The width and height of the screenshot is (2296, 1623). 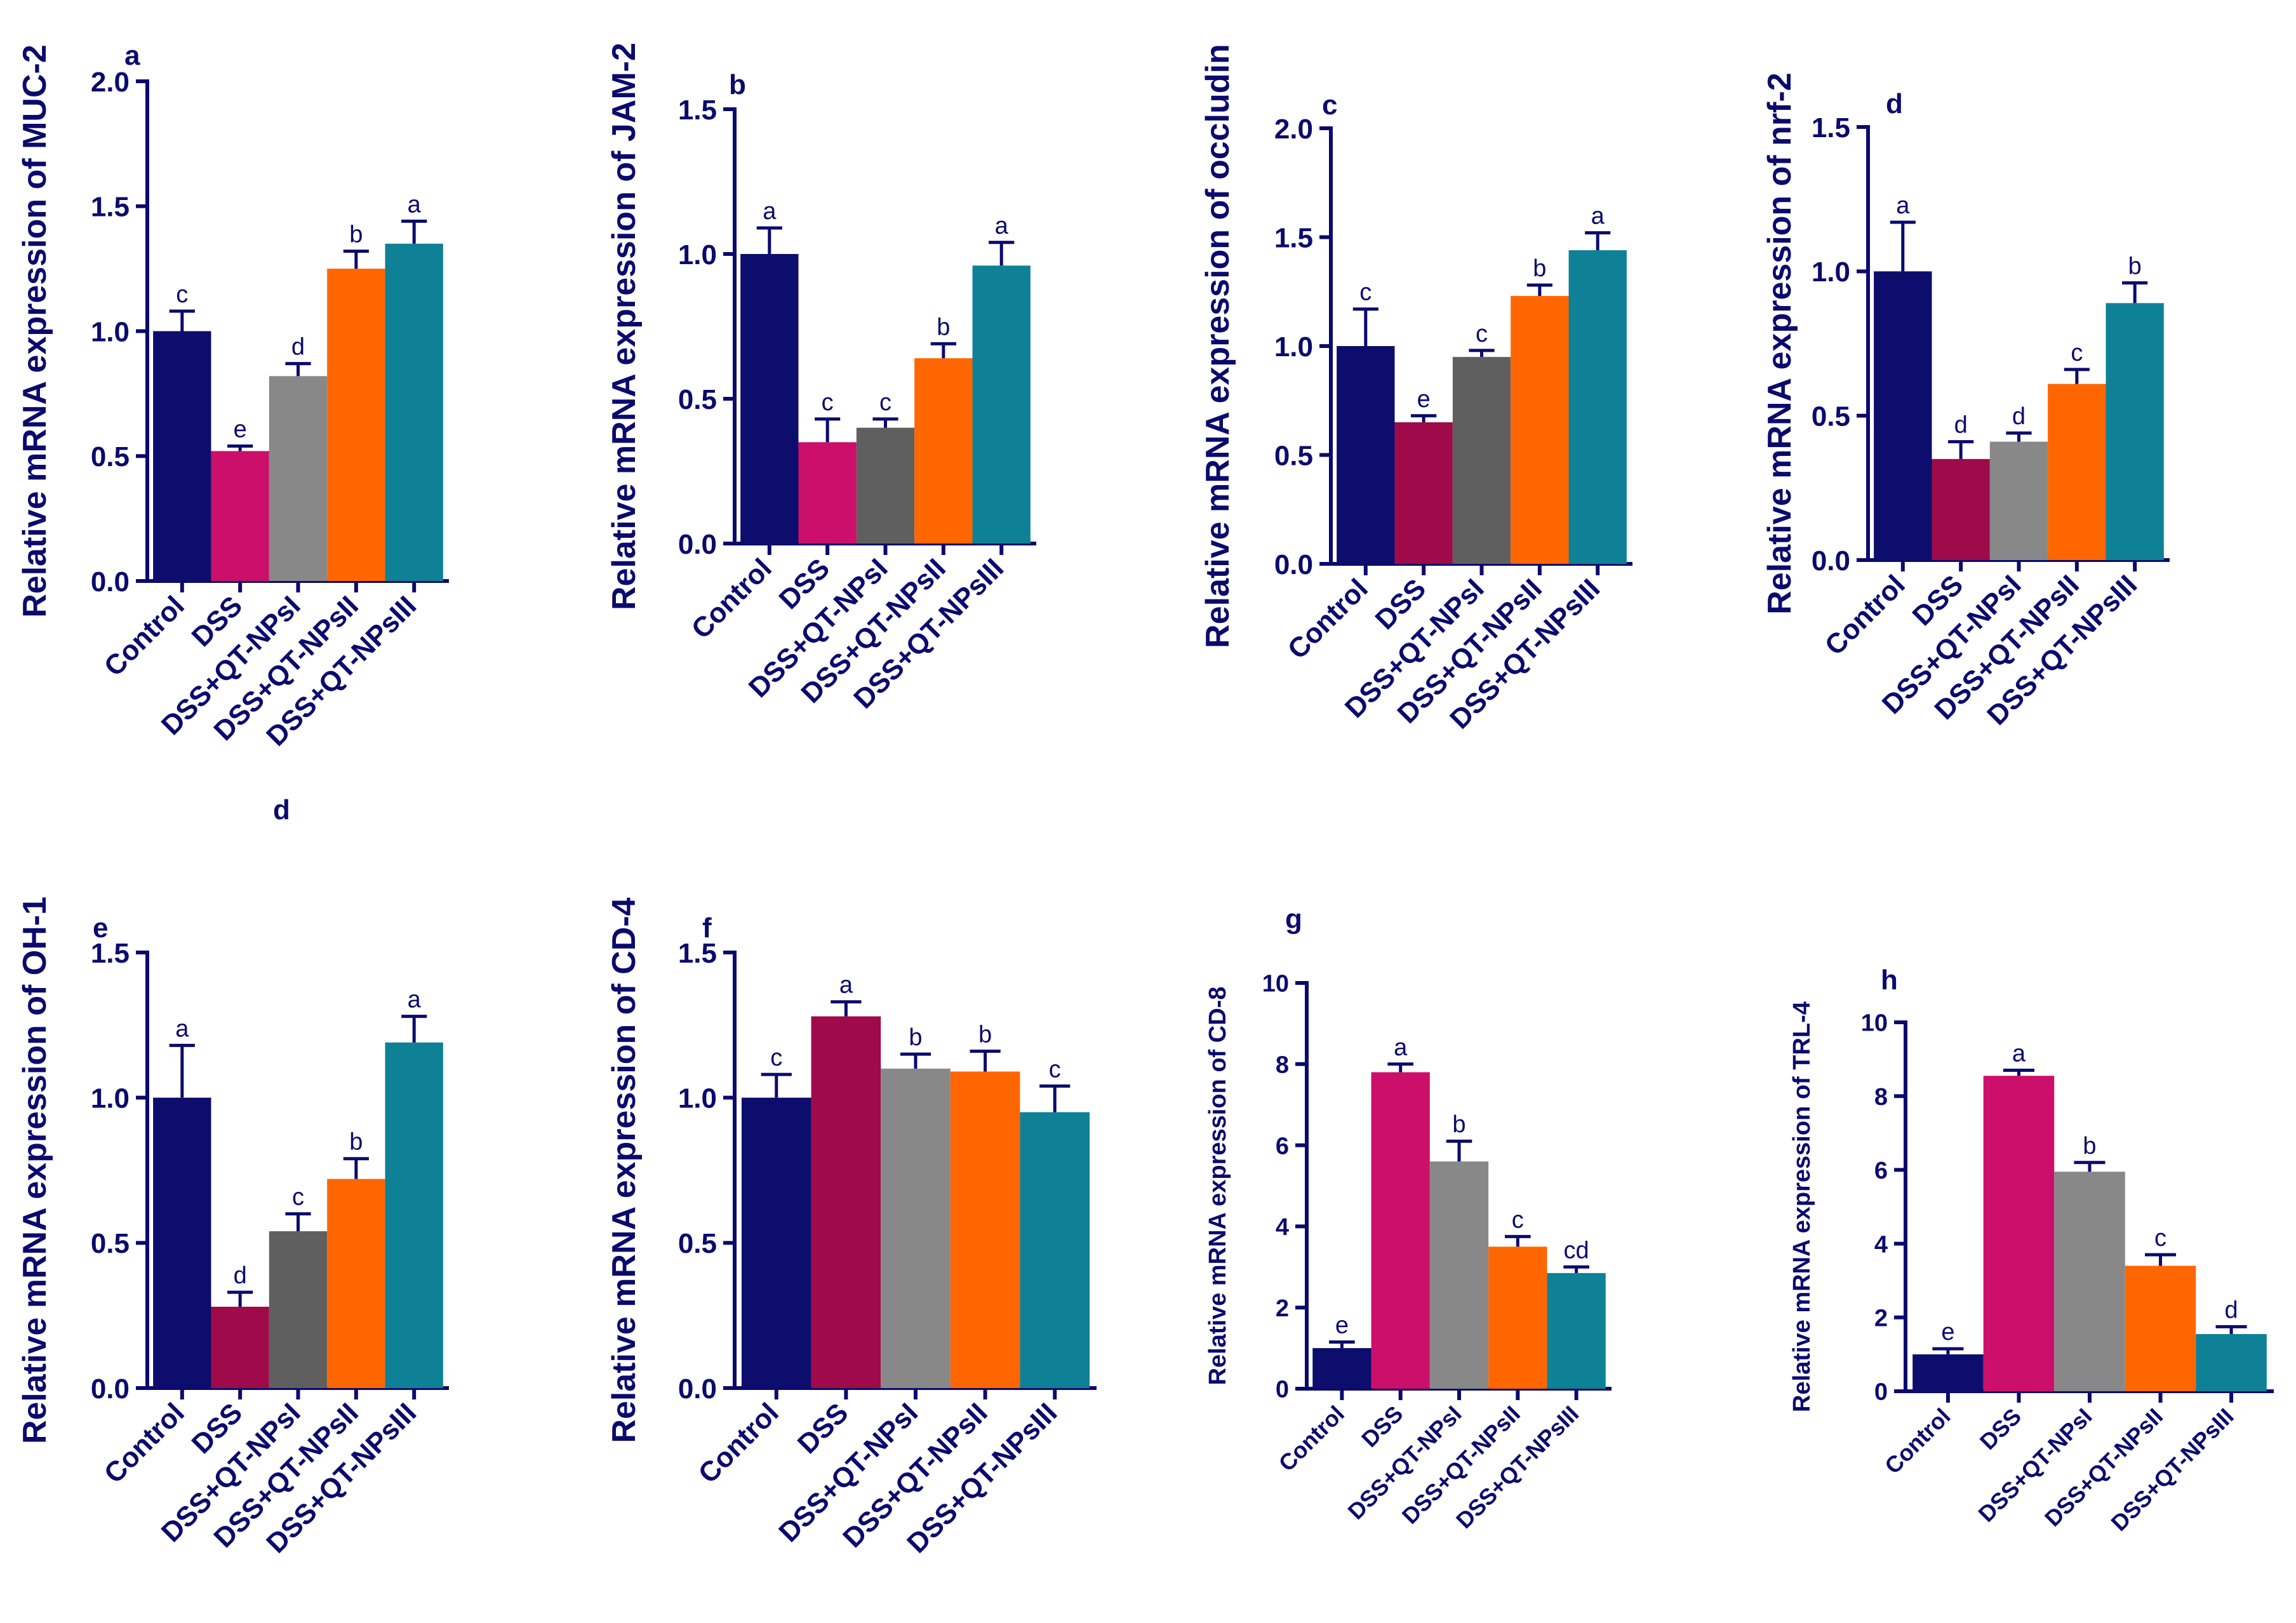 I want to click on x-category-label: DSS+QT-NPsIII, so click(x=2172, y=1469).